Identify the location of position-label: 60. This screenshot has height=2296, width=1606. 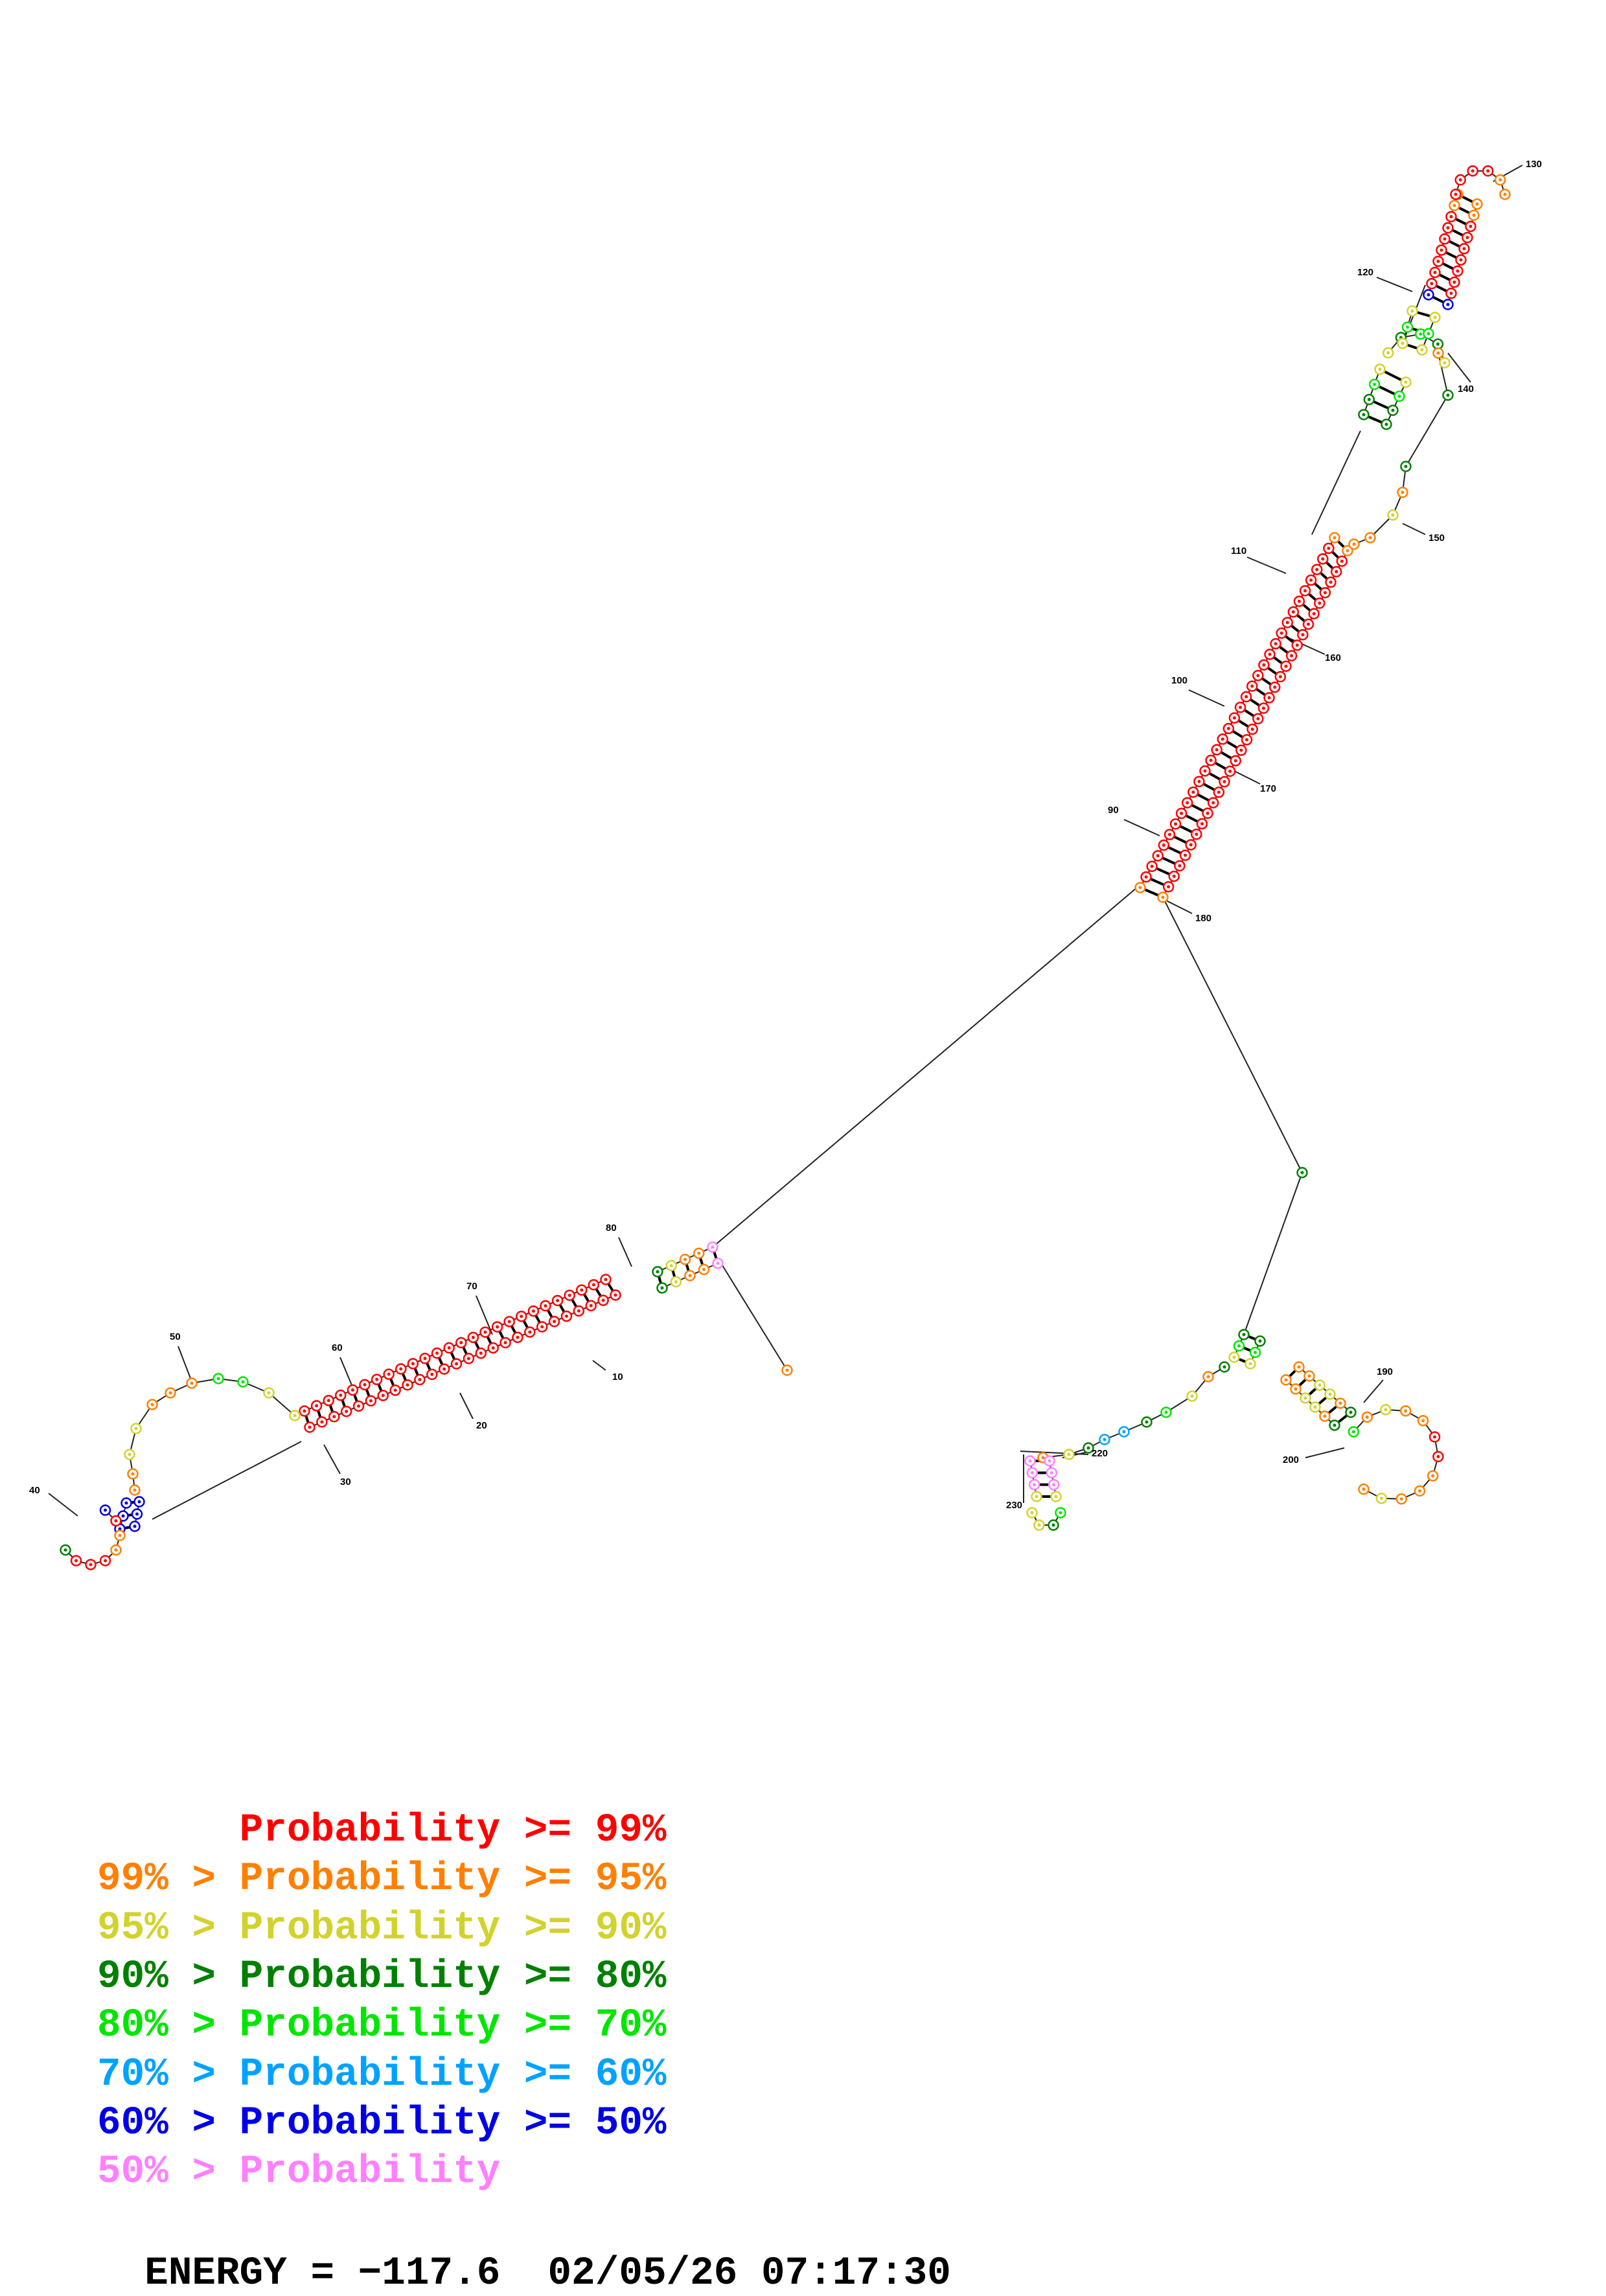
(337, 1347).